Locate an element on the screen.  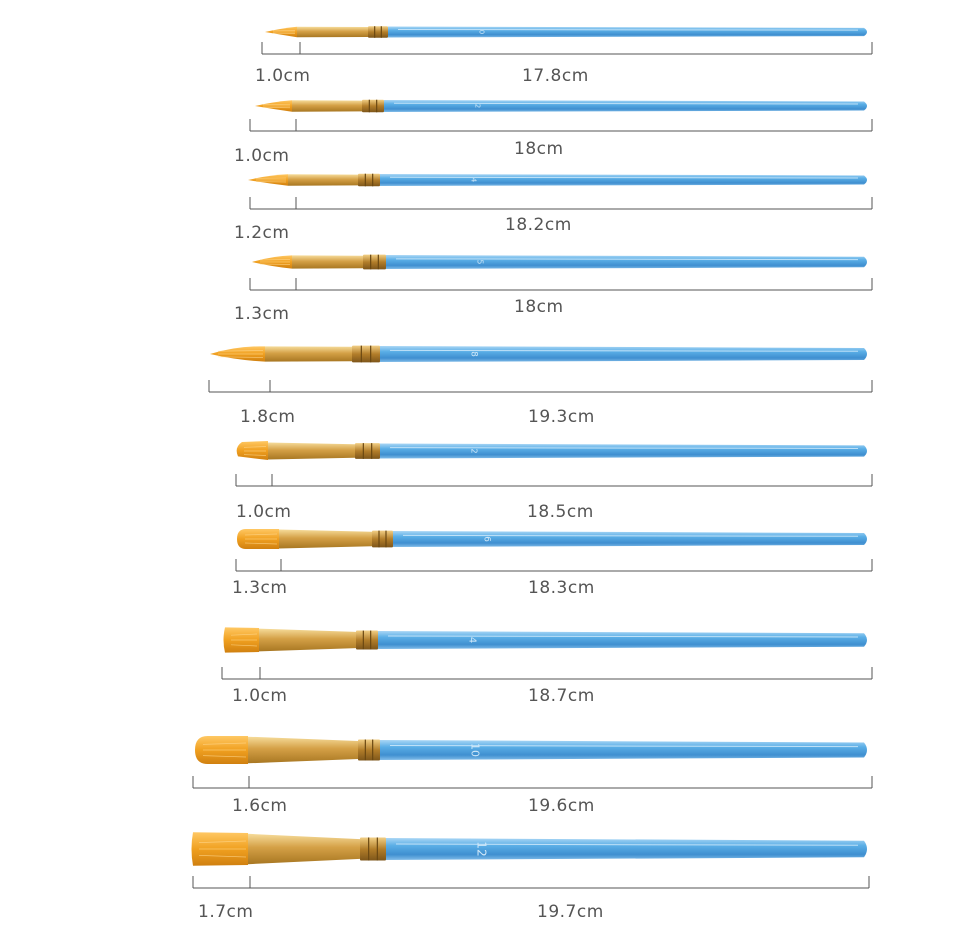
tip-length-label: 1.7cm is located at coordinates (225, 912).